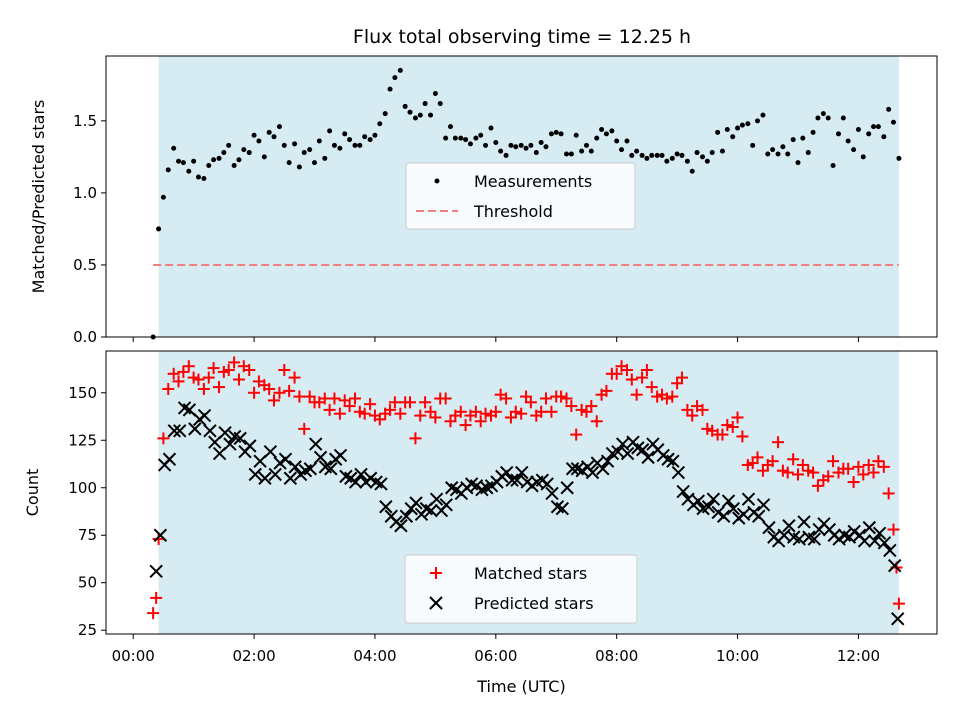 Image resolution: width=960 pixels, height=724 pixels. Describe the element at coordinates (87, 511) in the screenshot. I see `count-y-ticks: 25 50 75 100 125 150` at that location.